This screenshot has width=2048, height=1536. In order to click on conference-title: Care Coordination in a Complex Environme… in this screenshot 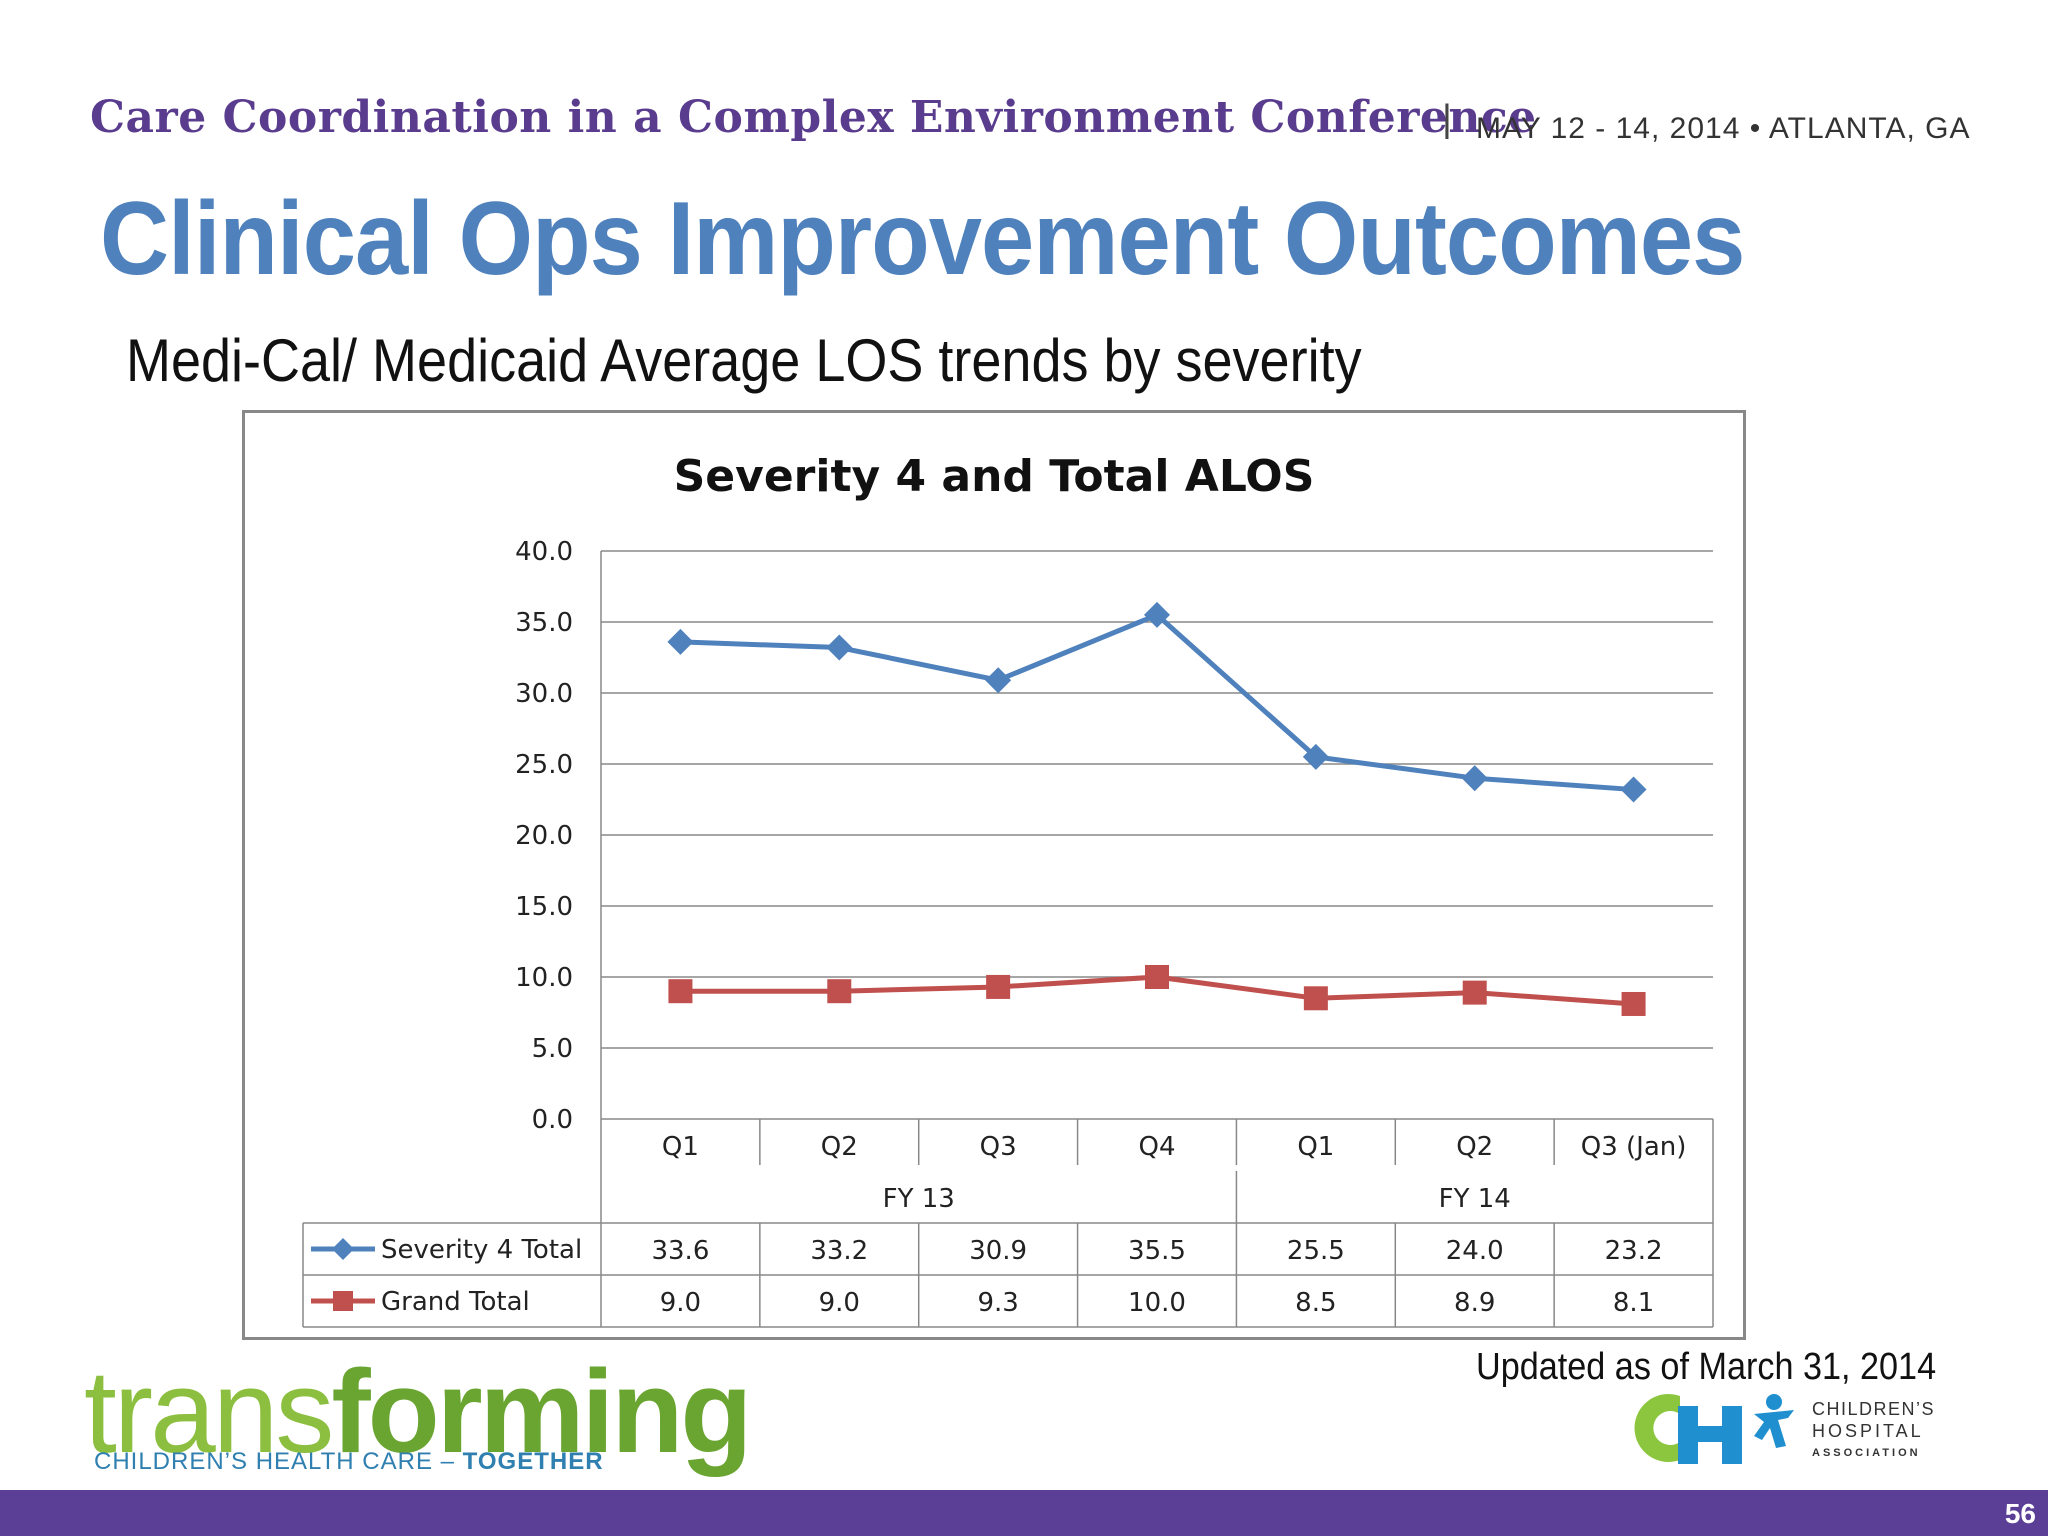, I will do `click(813, 117)`.